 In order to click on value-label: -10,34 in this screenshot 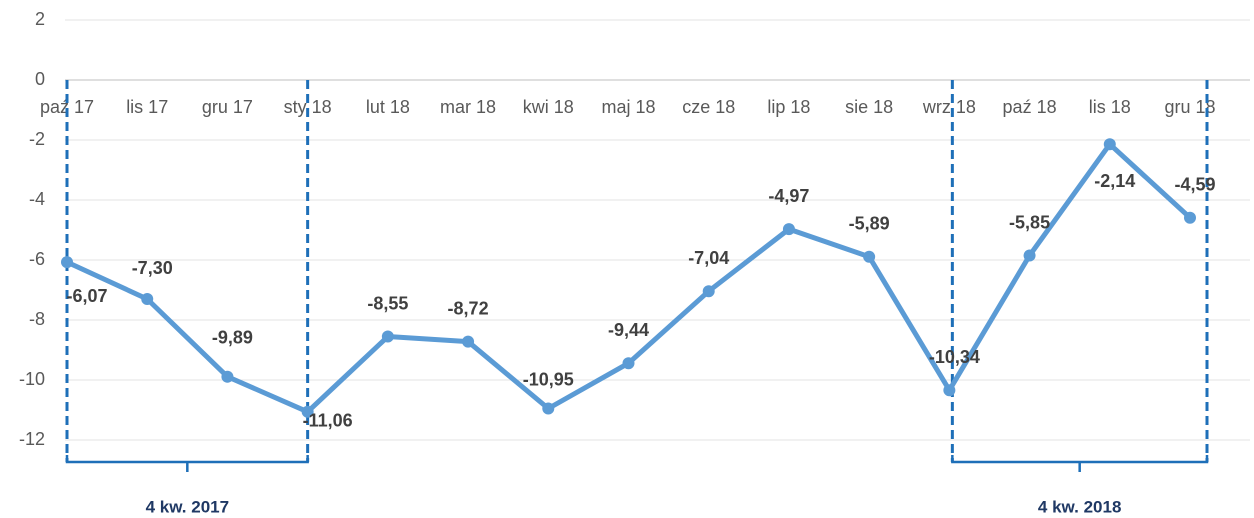, I will do `click(954, 357)`.